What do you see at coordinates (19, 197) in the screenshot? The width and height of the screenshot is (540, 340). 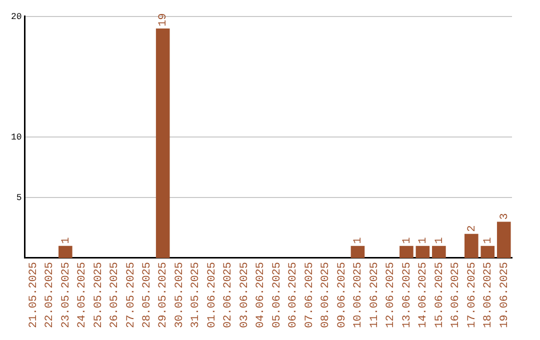 I see `y-tick-label: 5` at bounding box center [19, 197].